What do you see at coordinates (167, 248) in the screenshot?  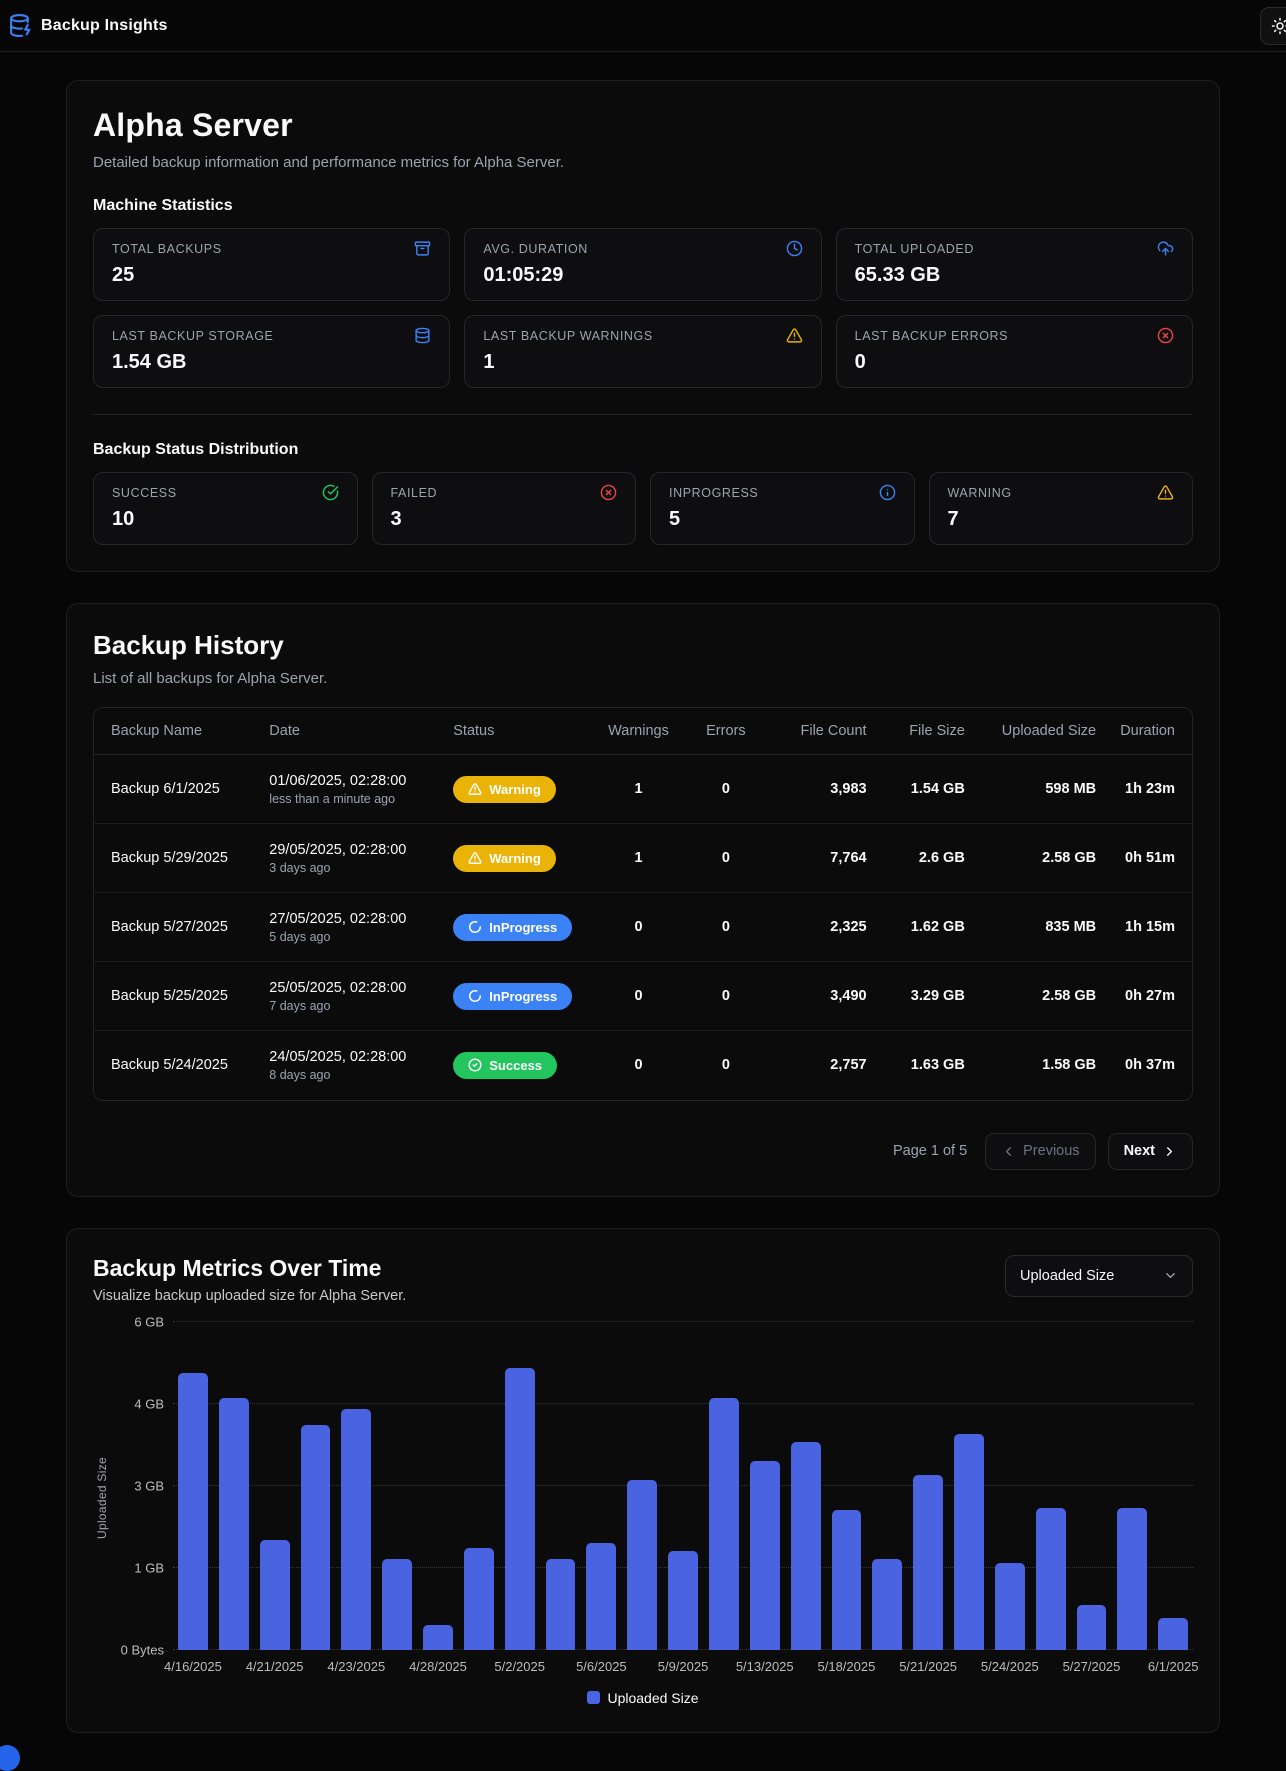 I see `stat-label: TOTAL BACKUPS` at bounding box center [167, 248].